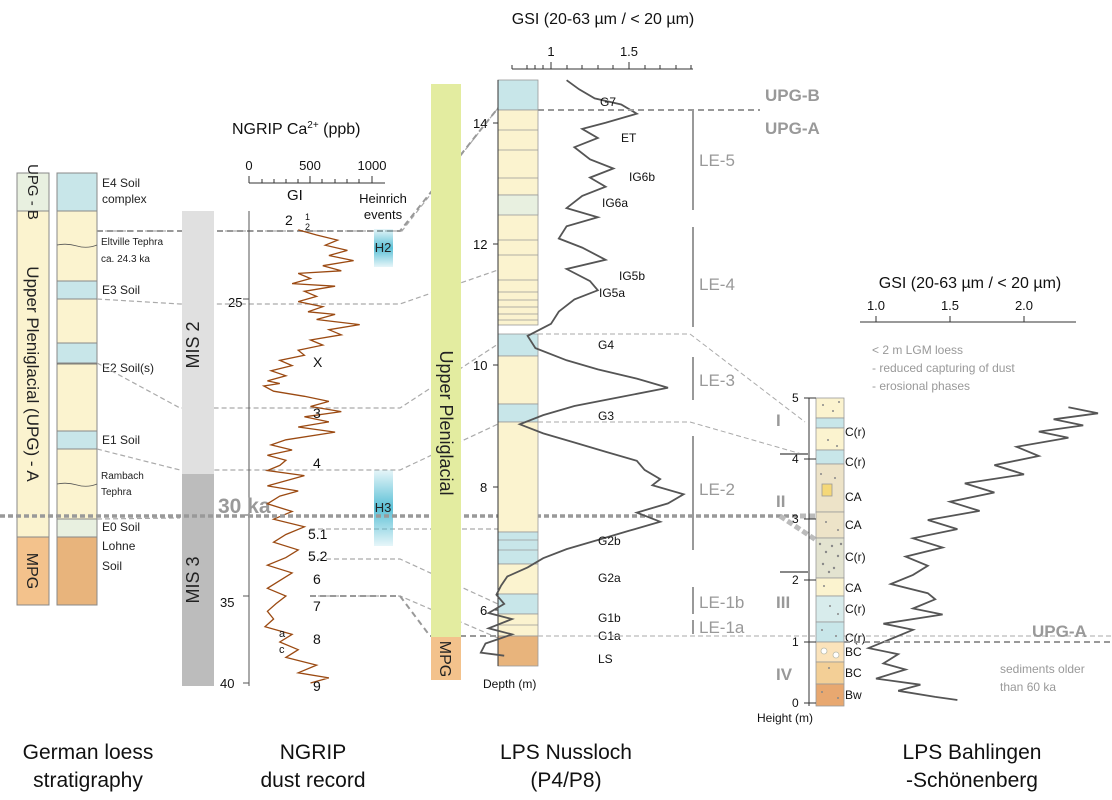 This screenshot has width=1112, height=800. I want to click on layer-g2a: G2a, so click(609, 578).